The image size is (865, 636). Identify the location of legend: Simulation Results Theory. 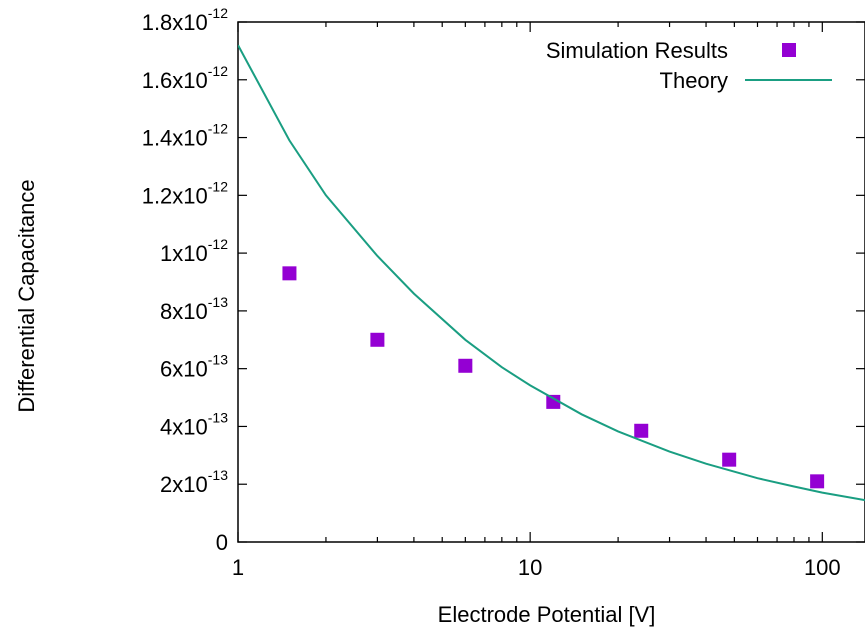
(689, 65).